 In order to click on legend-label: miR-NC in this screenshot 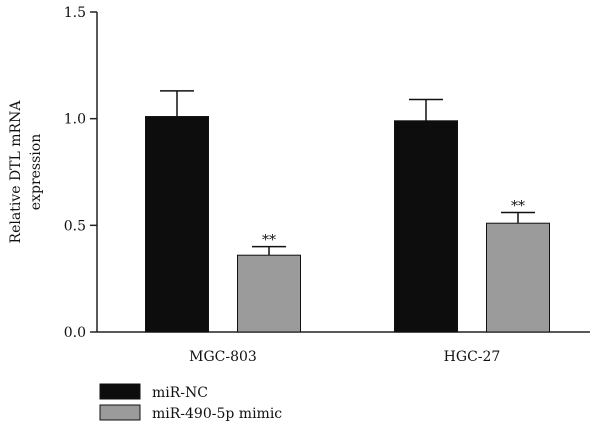, I will do `click(180, 393)`.